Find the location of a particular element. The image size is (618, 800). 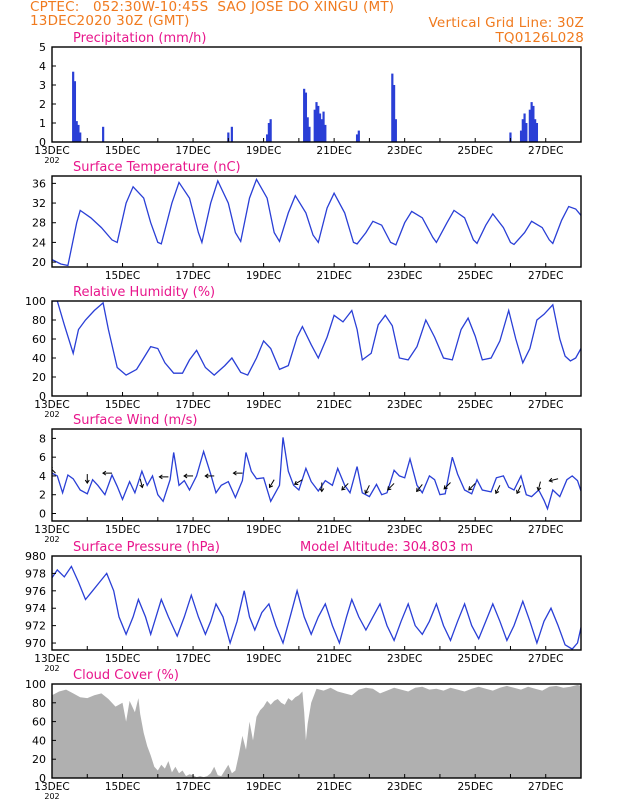

y-tick-label: 36 is located at coordinates (39, 183).